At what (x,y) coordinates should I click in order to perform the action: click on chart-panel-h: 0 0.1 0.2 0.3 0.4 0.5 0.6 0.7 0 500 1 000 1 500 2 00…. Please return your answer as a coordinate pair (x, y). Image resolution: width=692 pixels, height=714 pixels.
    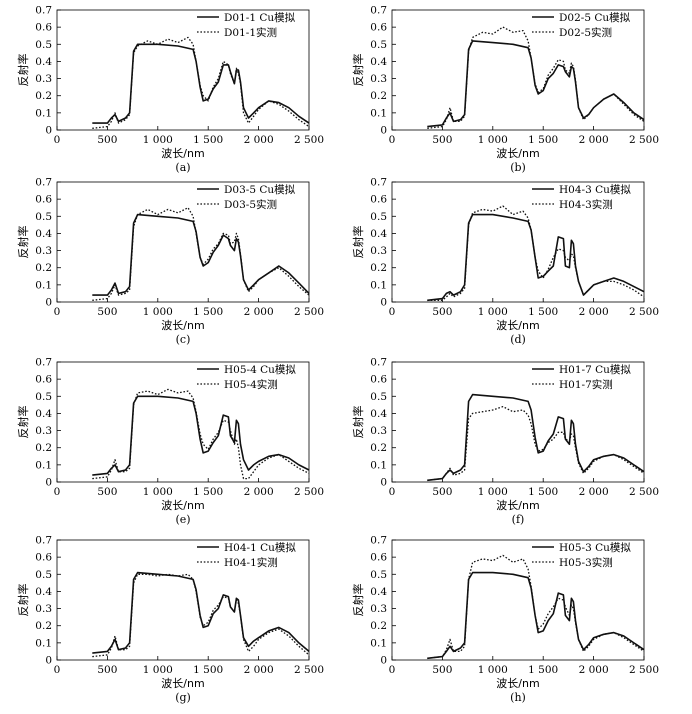
    Looking at the image, I should click on (505, 620).